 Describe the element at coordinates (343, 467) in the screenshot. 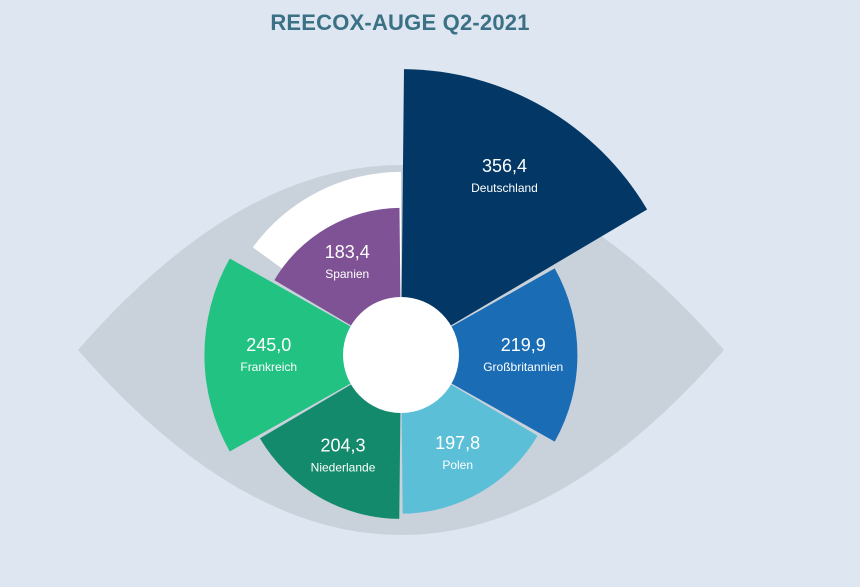

I see `category-label-niederlande: Niederlande` at that location.